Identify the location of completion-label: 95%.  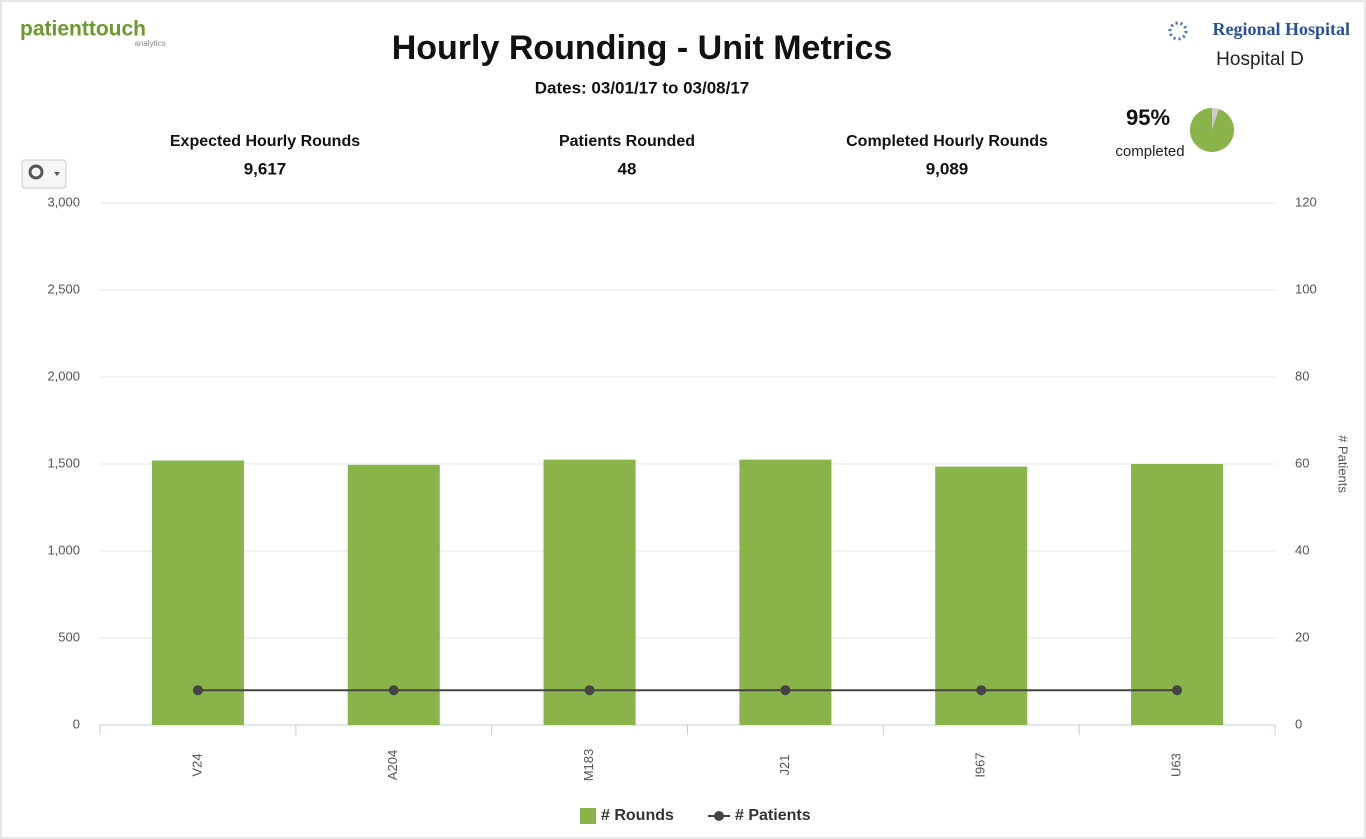
(1148, 117).